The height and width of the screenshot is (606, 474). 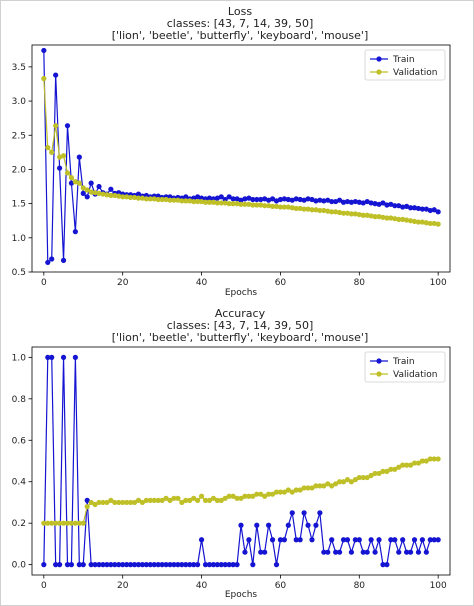 I want to click on loss-y-ticks: 0.5 1.0 1.5 2.0 2.5 3.0 3.5, so click(x=22, y=170).